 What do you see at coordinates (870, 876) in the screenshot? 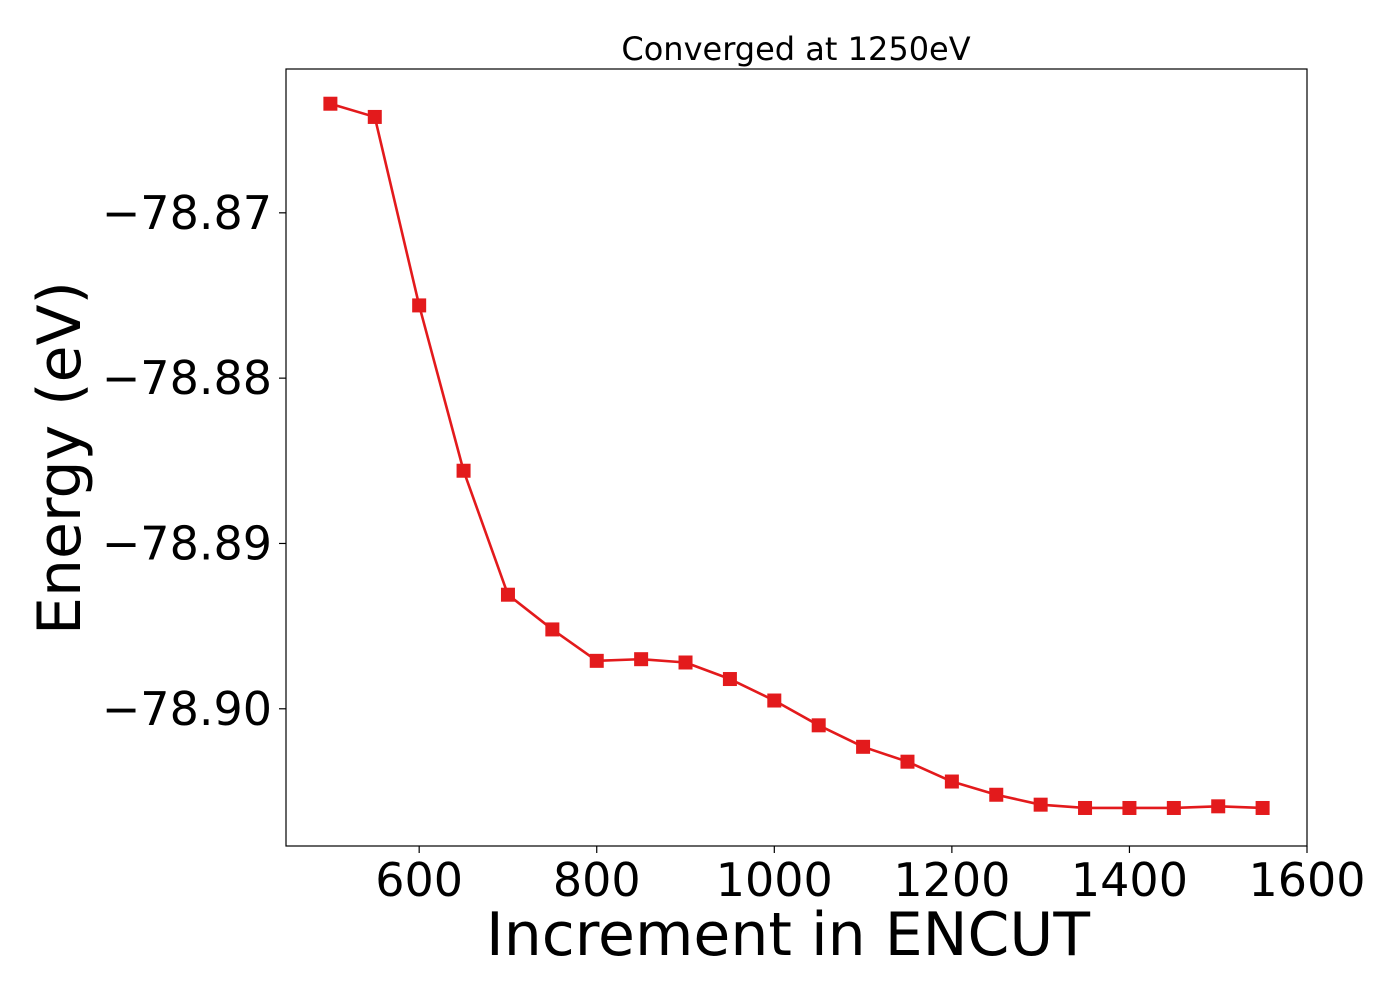
I see `x-axis: 600 800 1000 1200 1400 1600` at bounding box center [870, 876].